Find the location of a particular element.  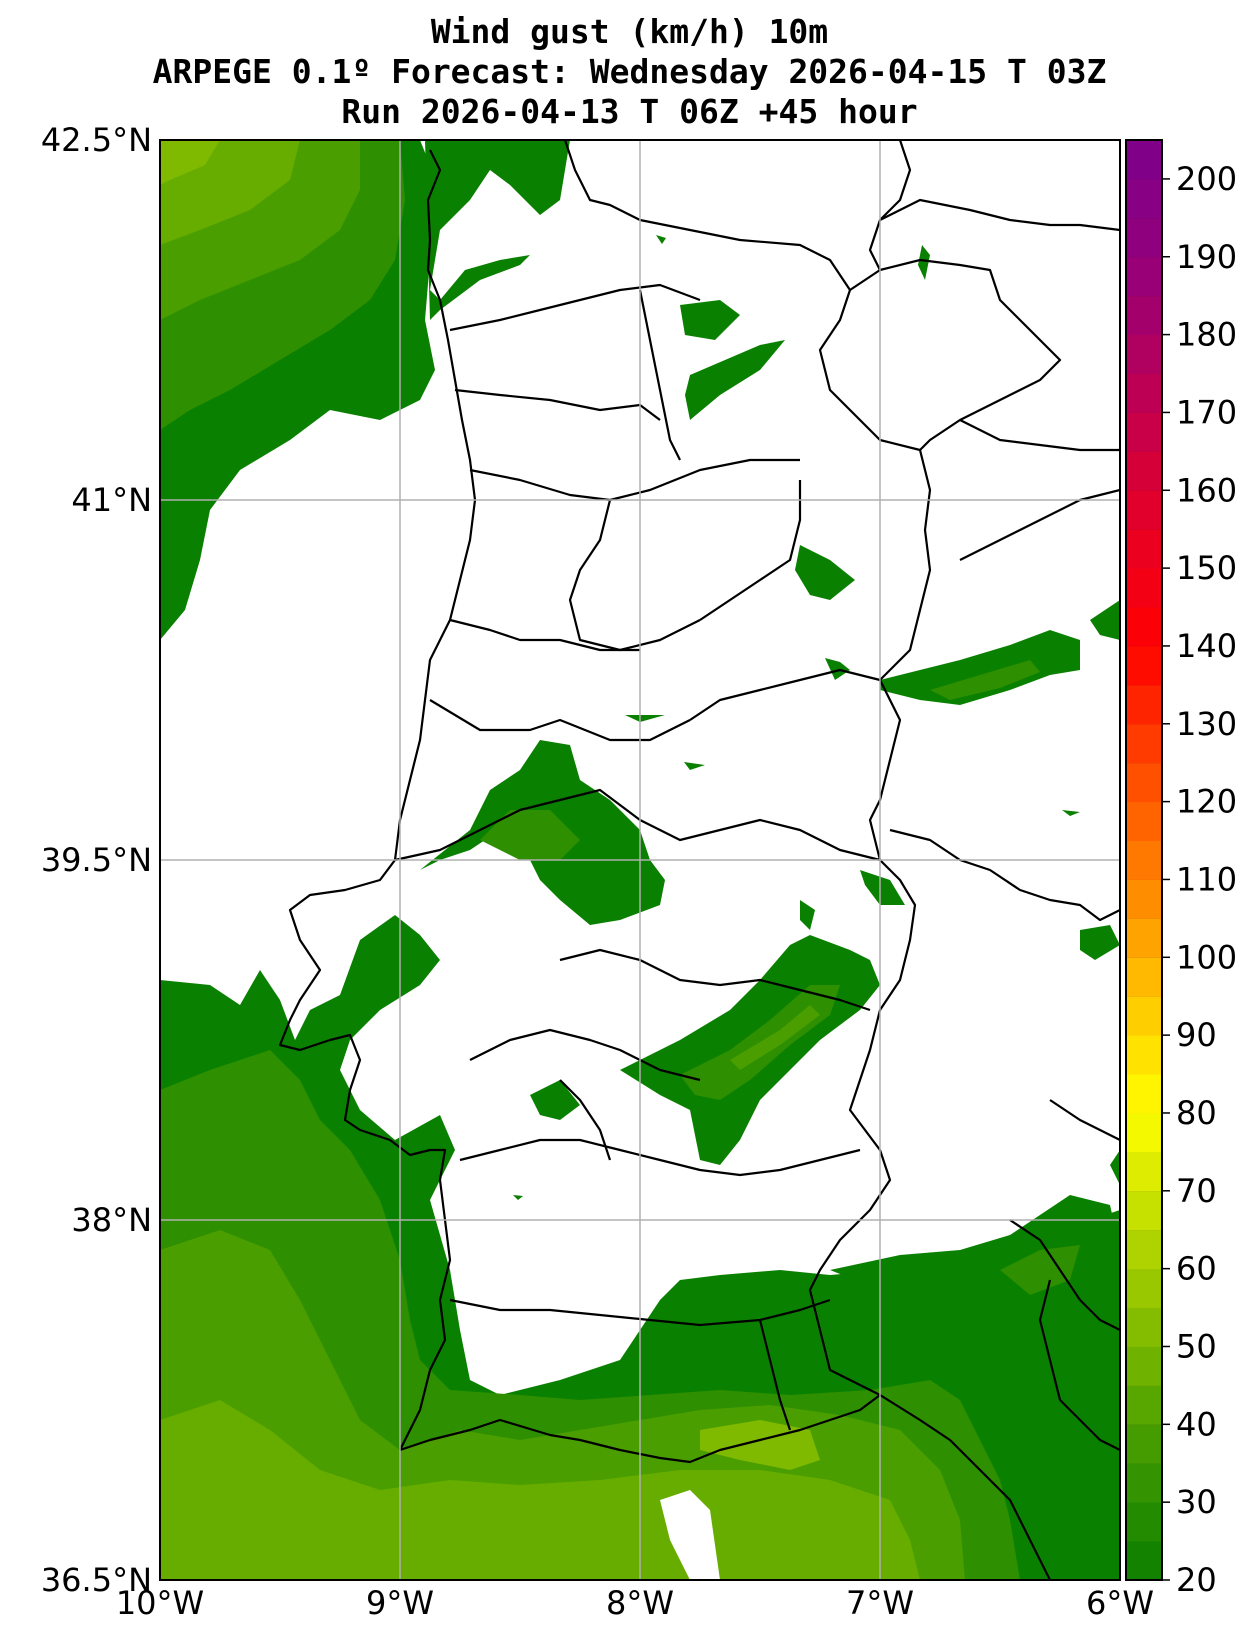

x-axis-ticks: 10°W 9°W 8°W 7°W 6°W is located at coordinates (635, 1603).